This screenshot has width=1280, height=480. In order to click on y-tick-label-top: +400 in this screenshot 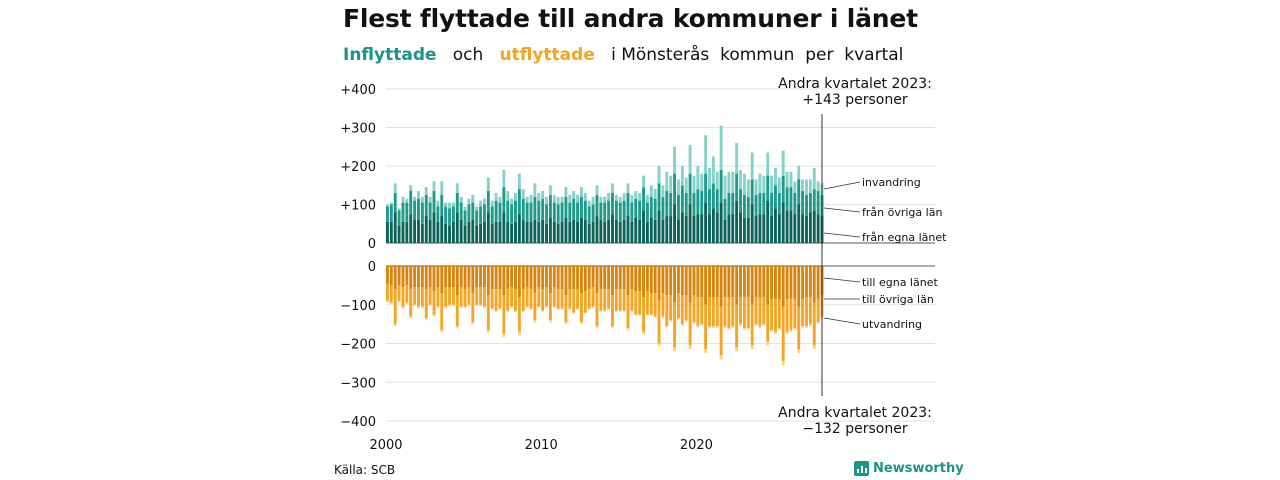, I will do `click(358, 90)`.